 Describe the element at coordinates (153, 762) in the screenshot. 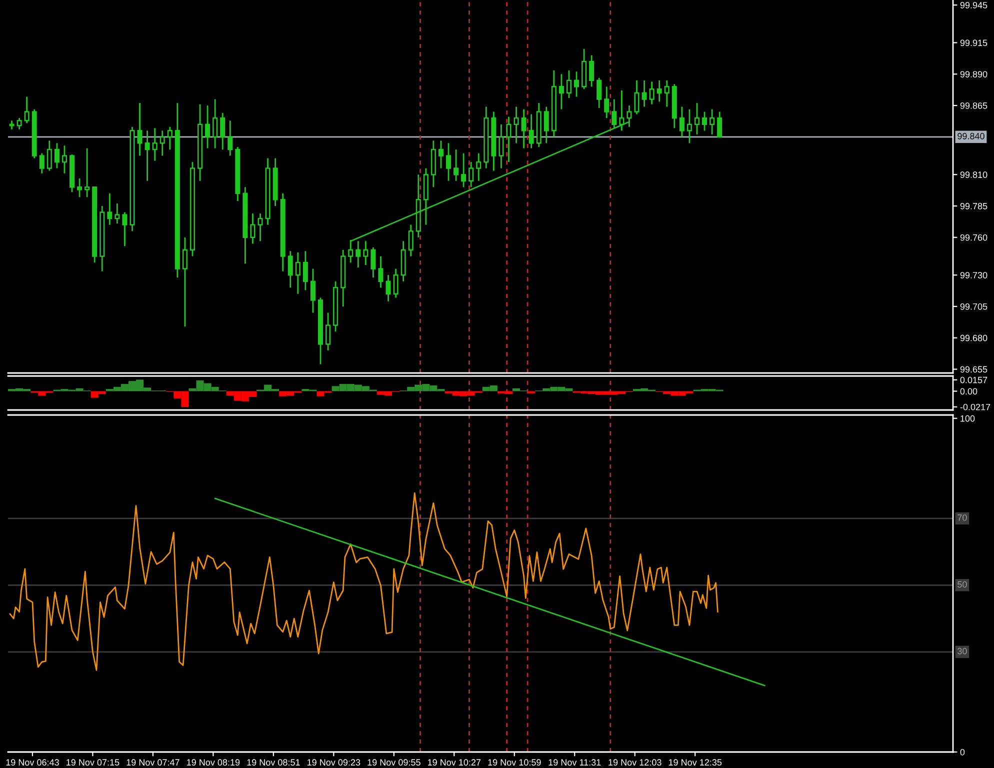

I see `x-tick-label: 19 Nov 07:47` at that location.